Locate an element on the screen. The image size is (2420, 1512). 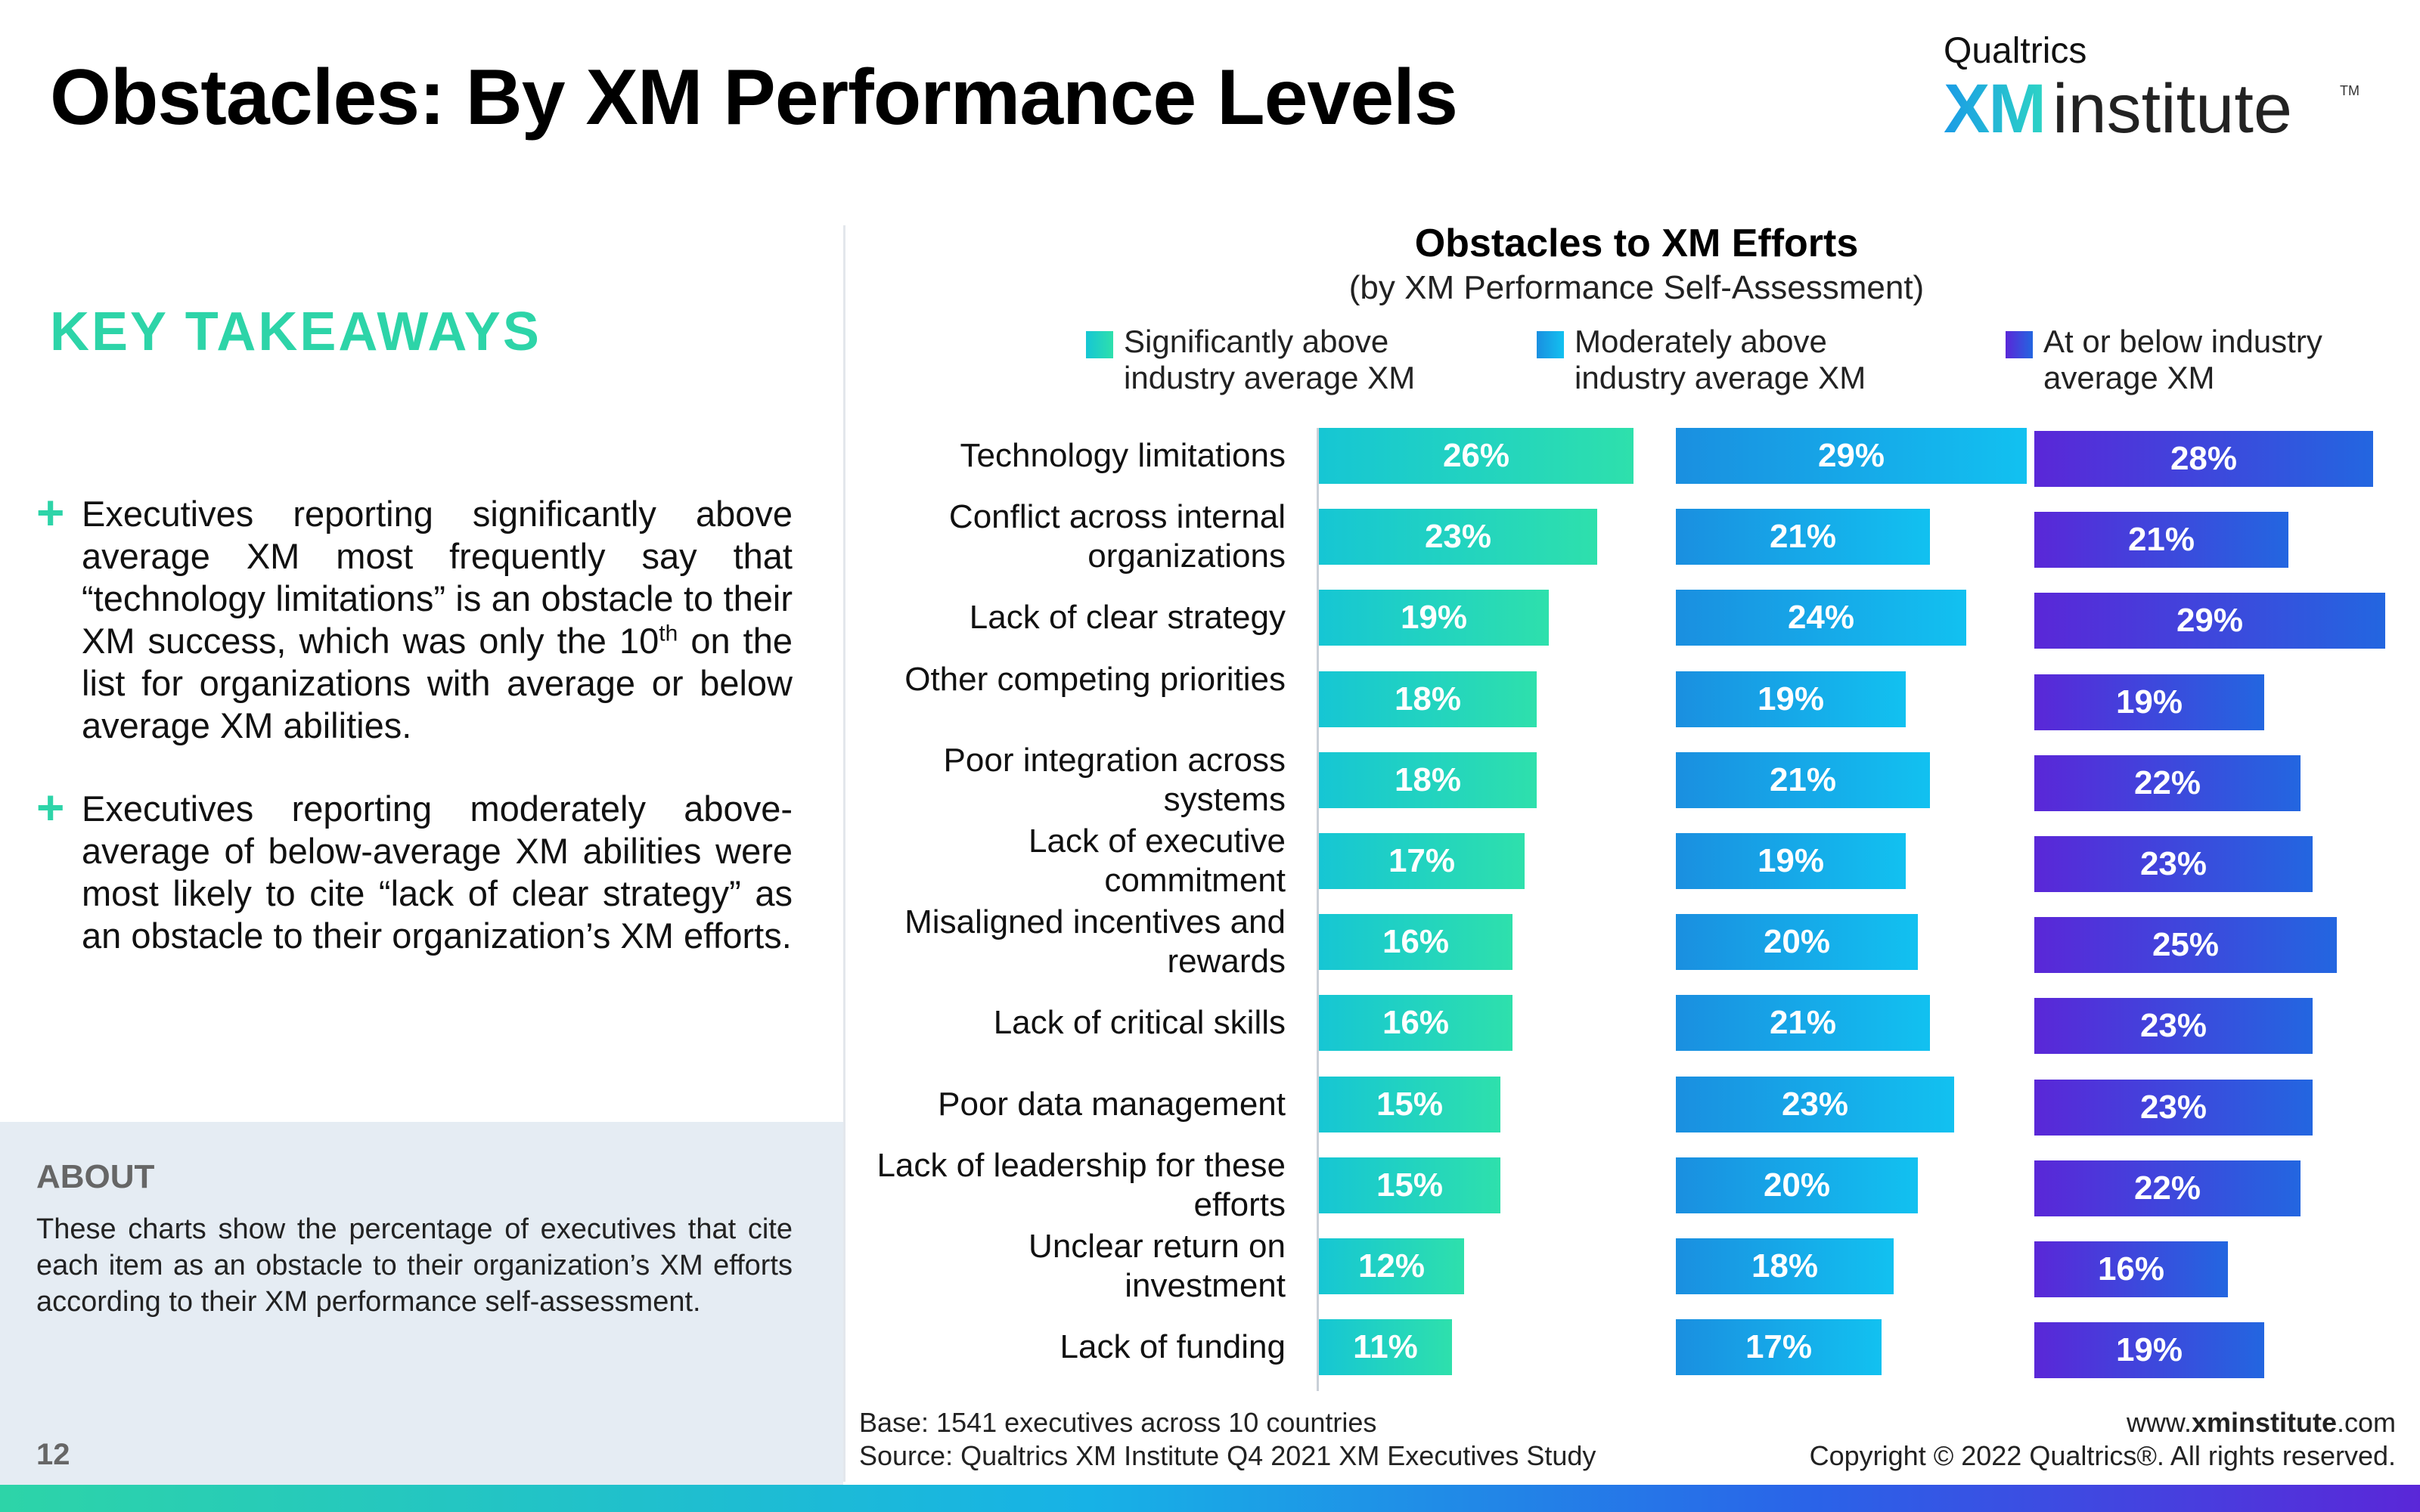
brand-logo: Qualtrics XM institute TM is located at coordinates (2148, 88).